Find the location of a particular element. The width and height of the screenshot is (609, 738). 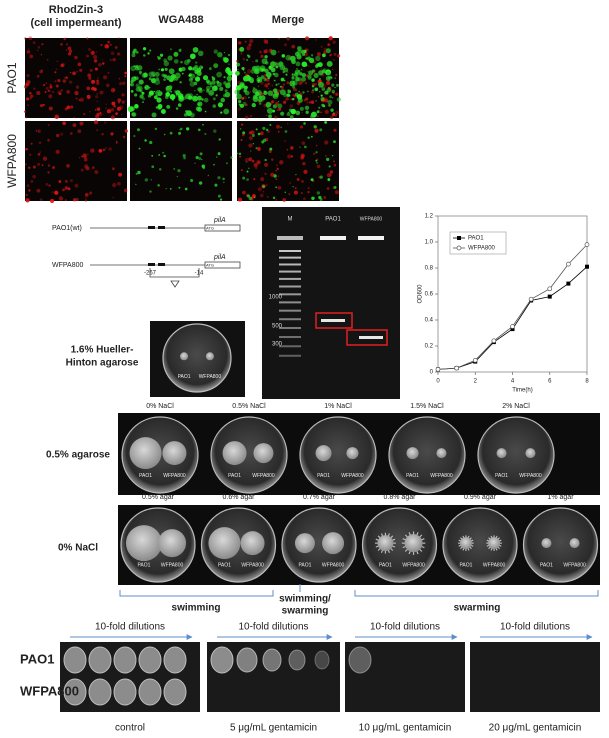

strain-label: PAO1(wt) is located at coordinates (67, 228).